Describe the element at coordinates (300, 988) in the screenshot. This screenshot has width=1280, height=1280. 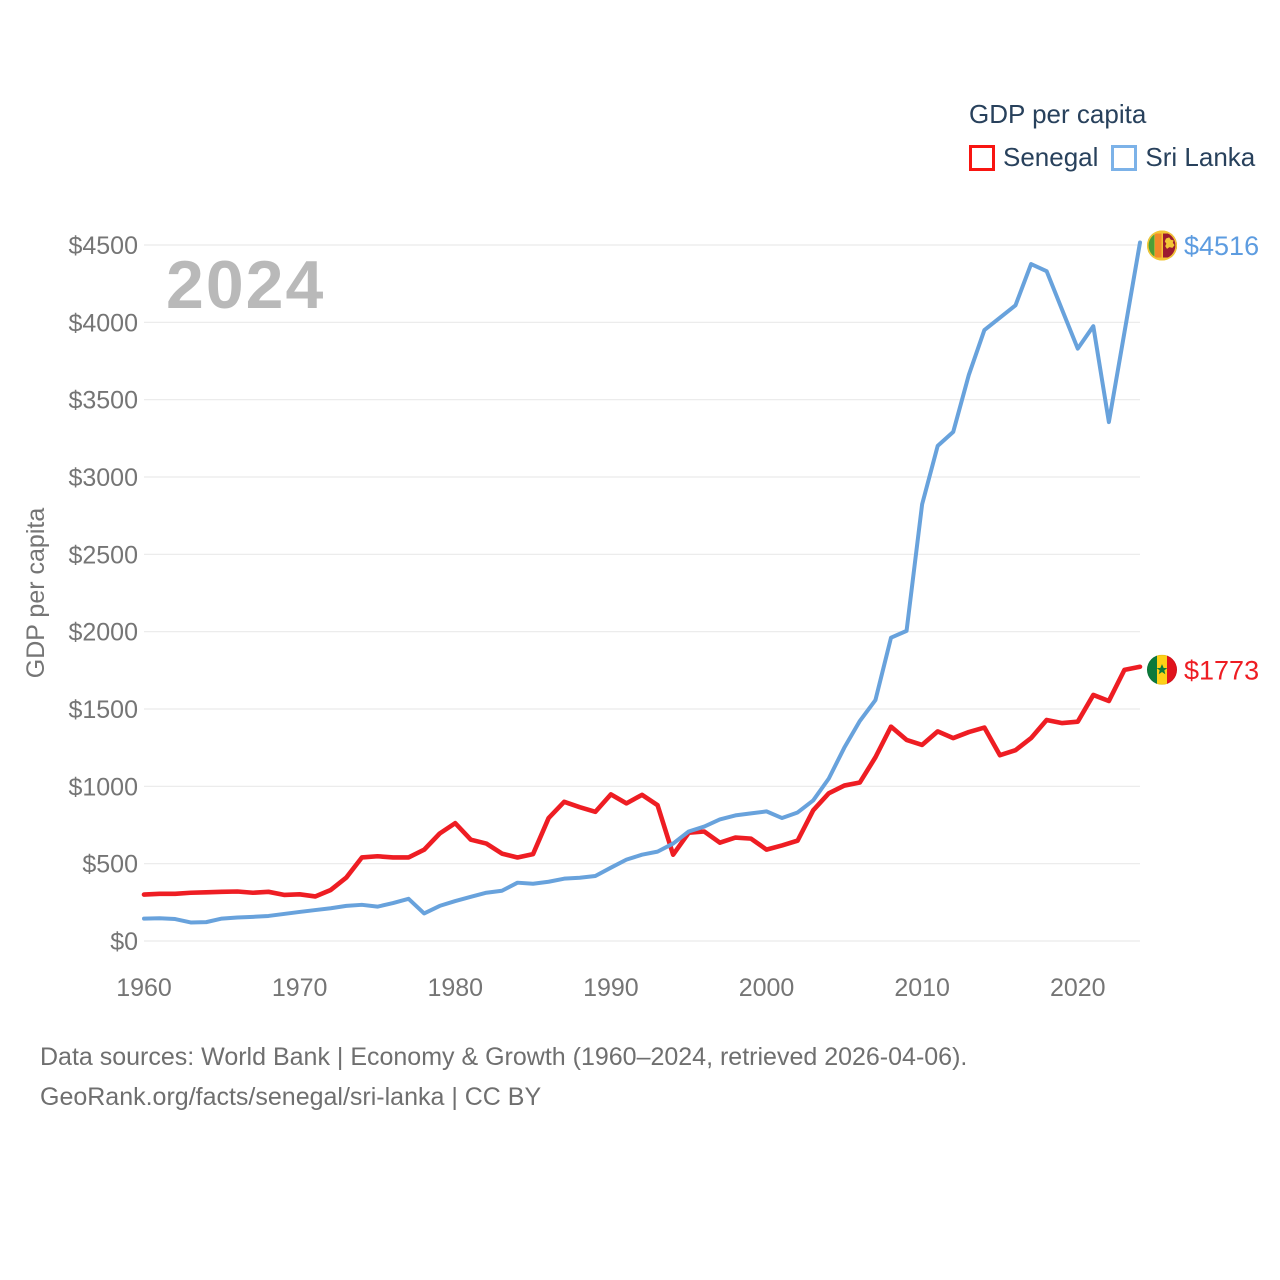
I see `x-tick-label: 1970` at that location.